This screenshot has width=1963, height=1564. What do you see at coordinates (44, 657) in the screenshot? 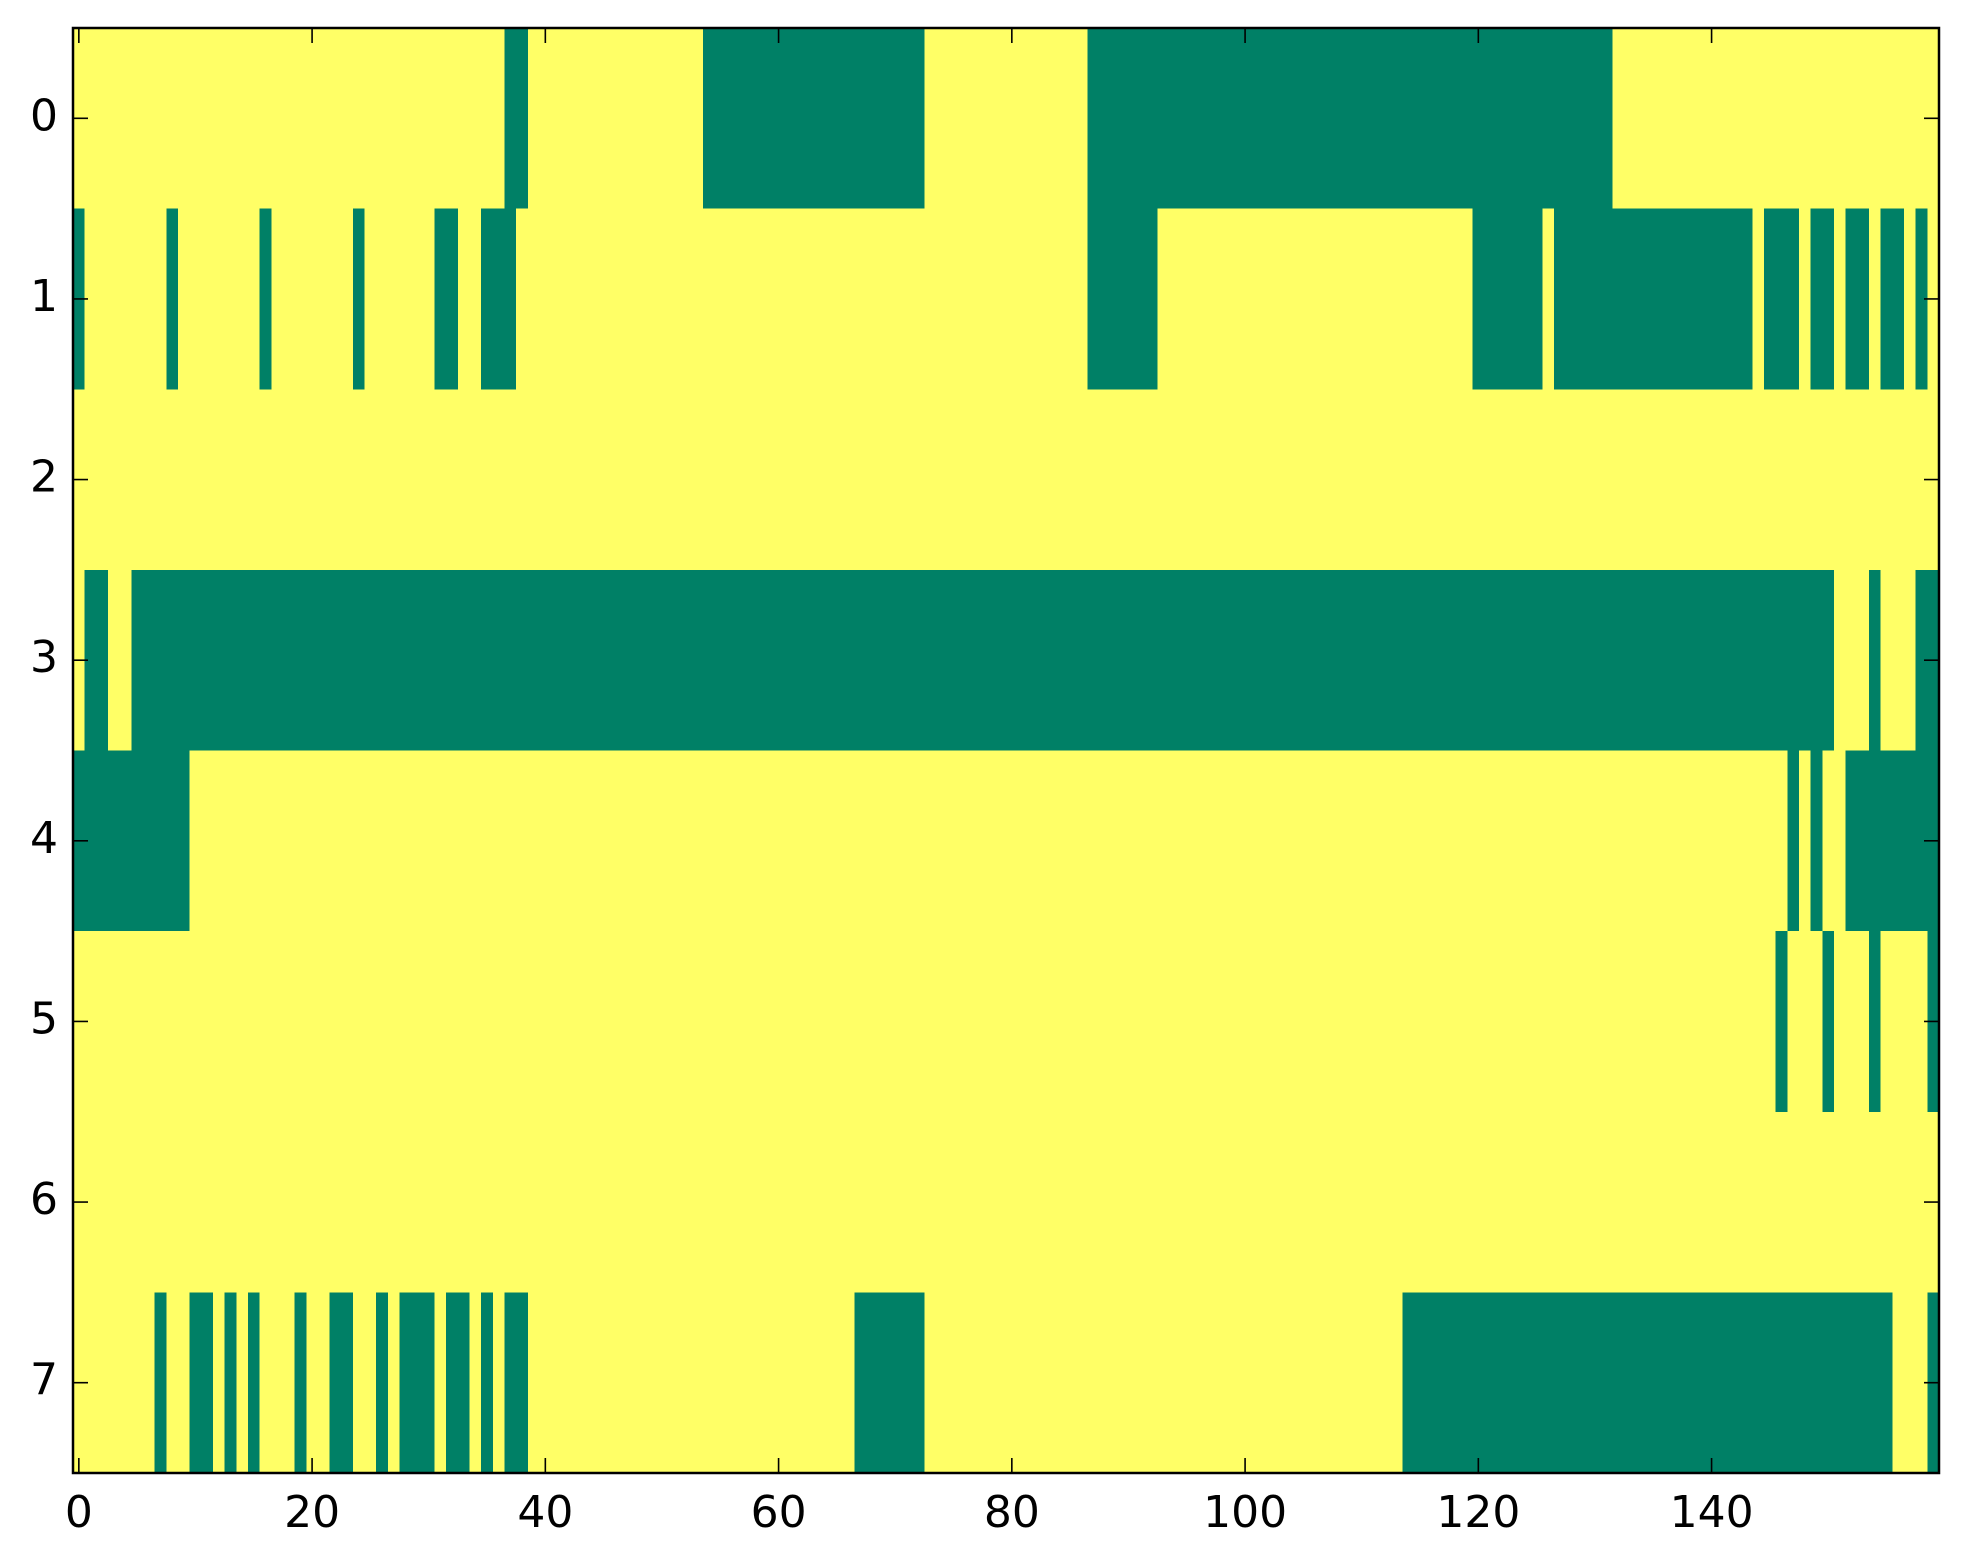
I see `y-tick-label: 3` at bounding box center [44, 657].